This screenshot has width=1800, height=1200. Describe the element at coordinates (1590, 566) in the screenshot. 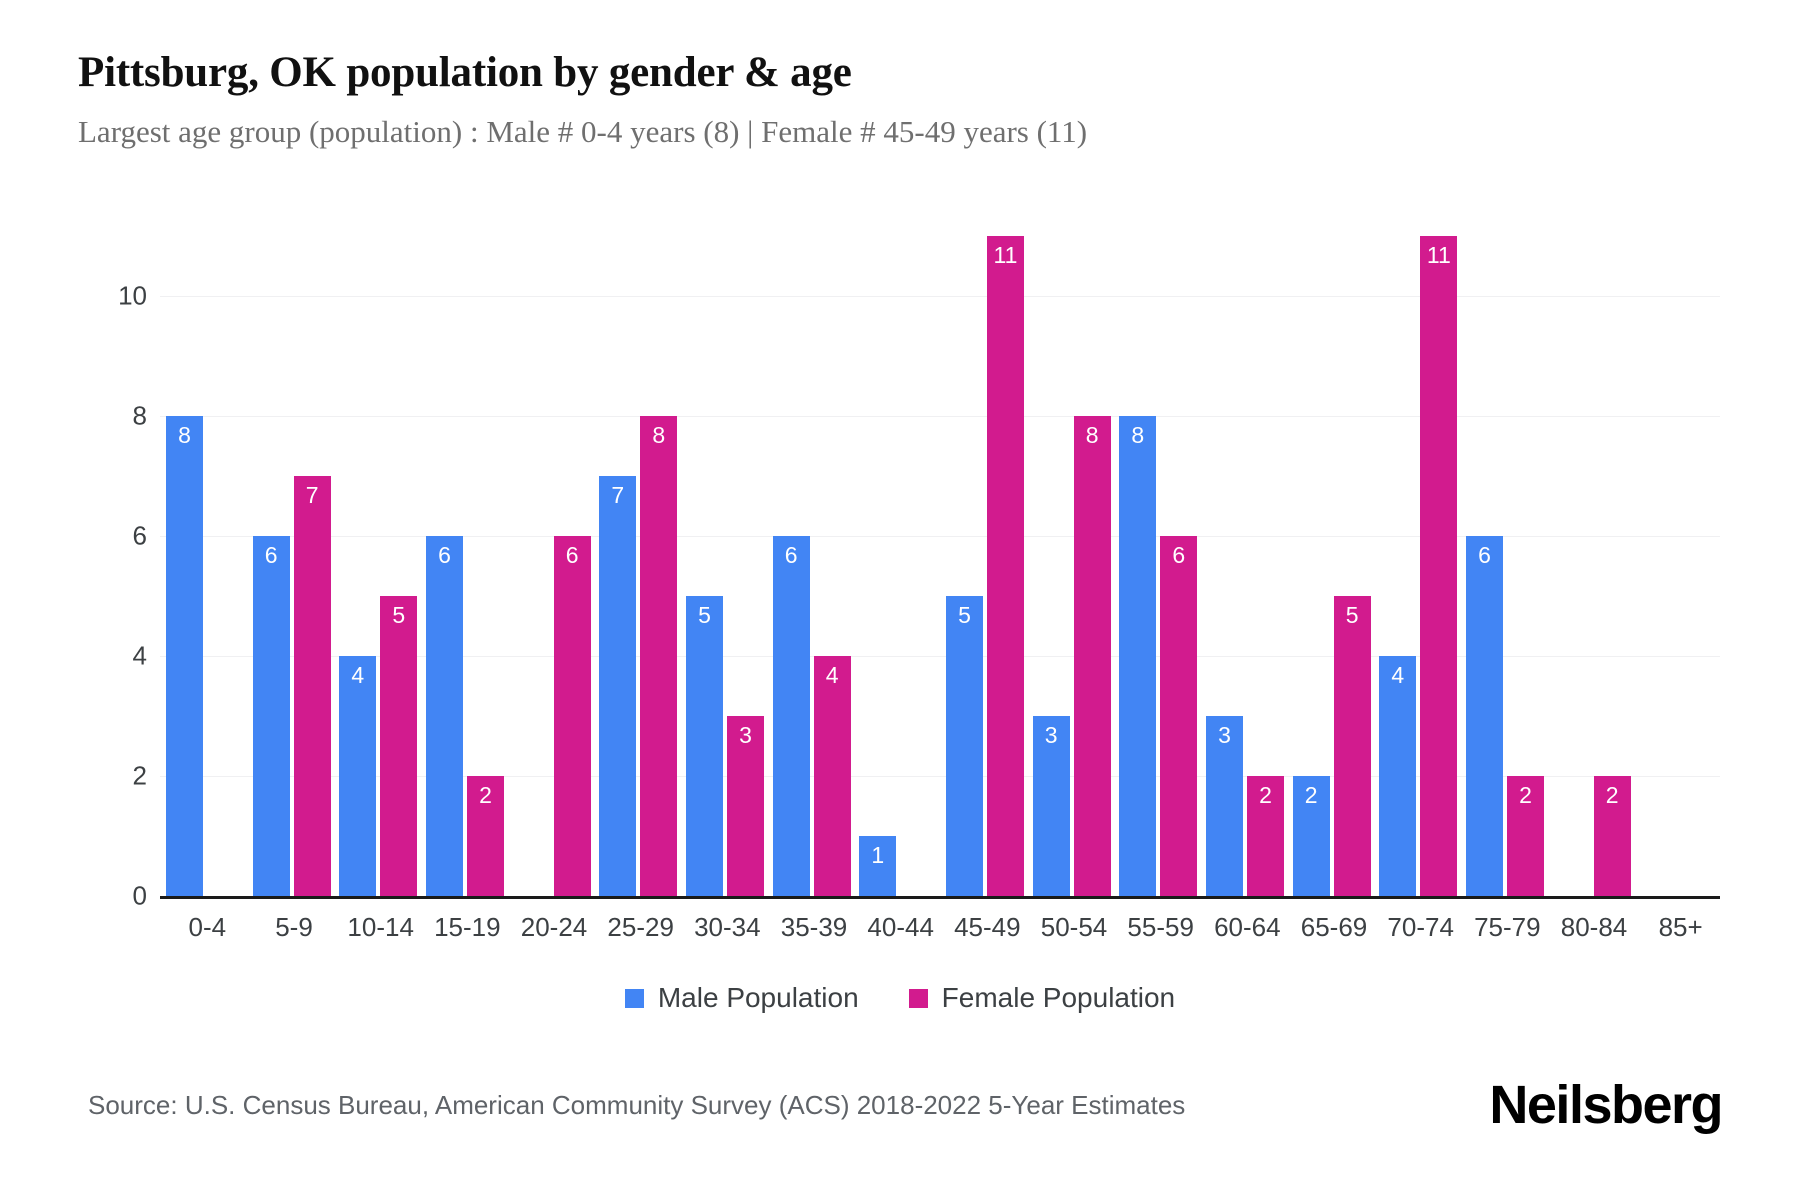

I see `bar-group: 2` at that location.